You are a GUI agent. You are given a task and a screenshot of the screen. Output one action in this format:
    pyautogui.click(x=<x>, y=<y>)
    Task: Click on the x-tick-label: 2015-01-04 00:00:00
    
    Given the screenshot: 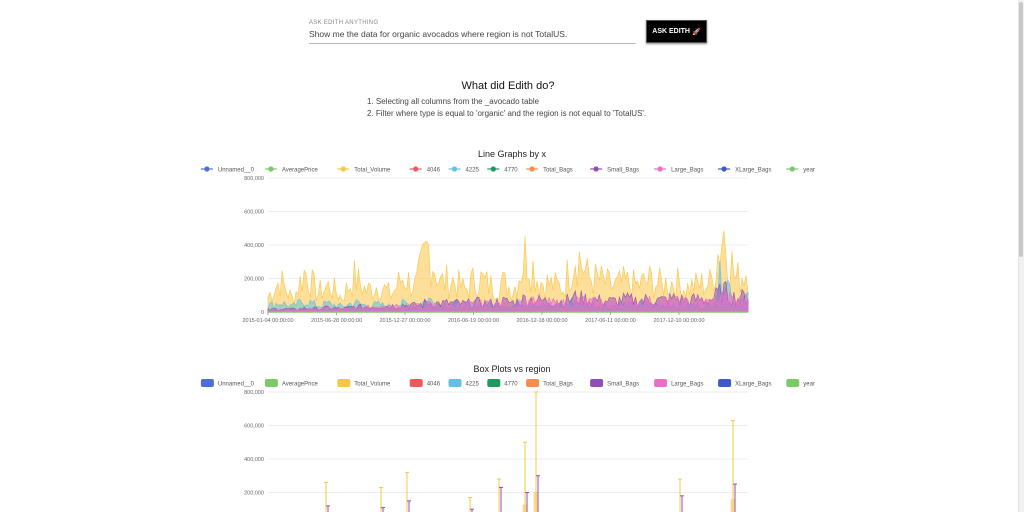 What is the action you would take?
    pyautogui.click(x=267, y=321)
    